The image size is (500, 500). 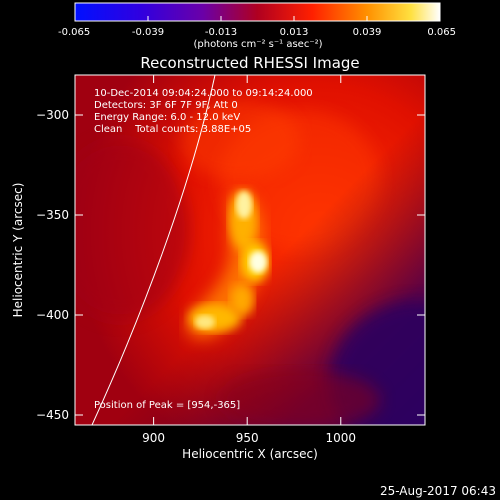 What do you see at coordinates (172, 129) in the screenshot?
I see `info-line-4: Clean Total counts: 3.88E+05` at bounding box center [172, 129].